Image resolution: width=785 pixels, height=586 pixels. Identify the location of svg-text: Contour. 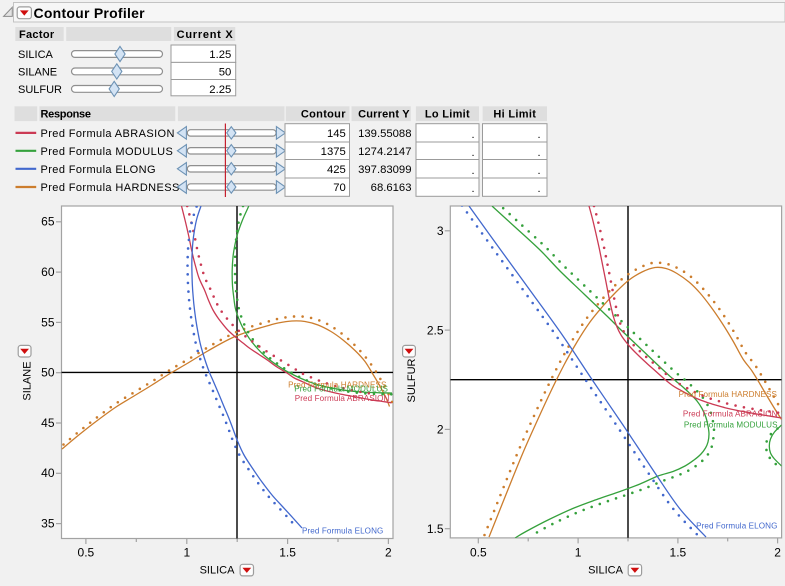
(323, 114).